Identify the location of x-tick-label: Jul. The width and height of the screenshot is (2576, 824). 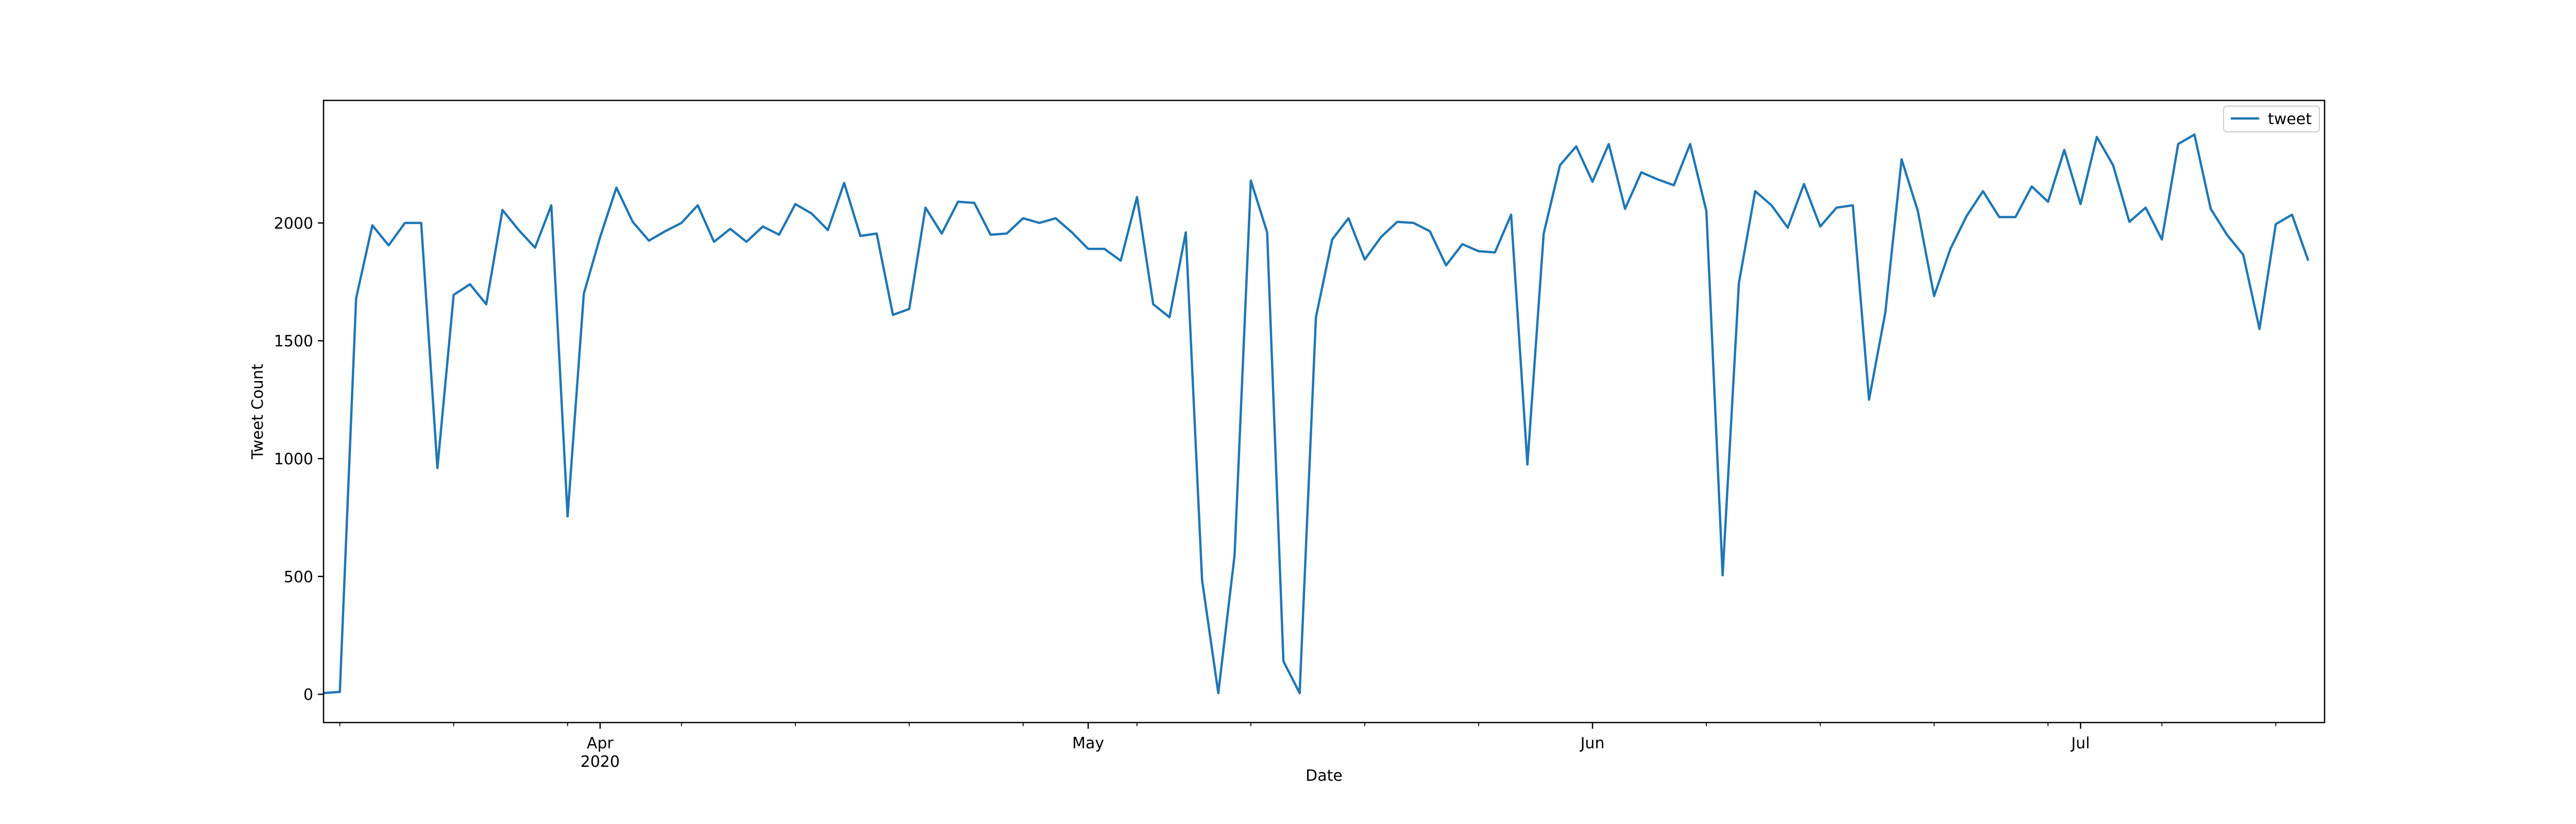
(2080, 743).